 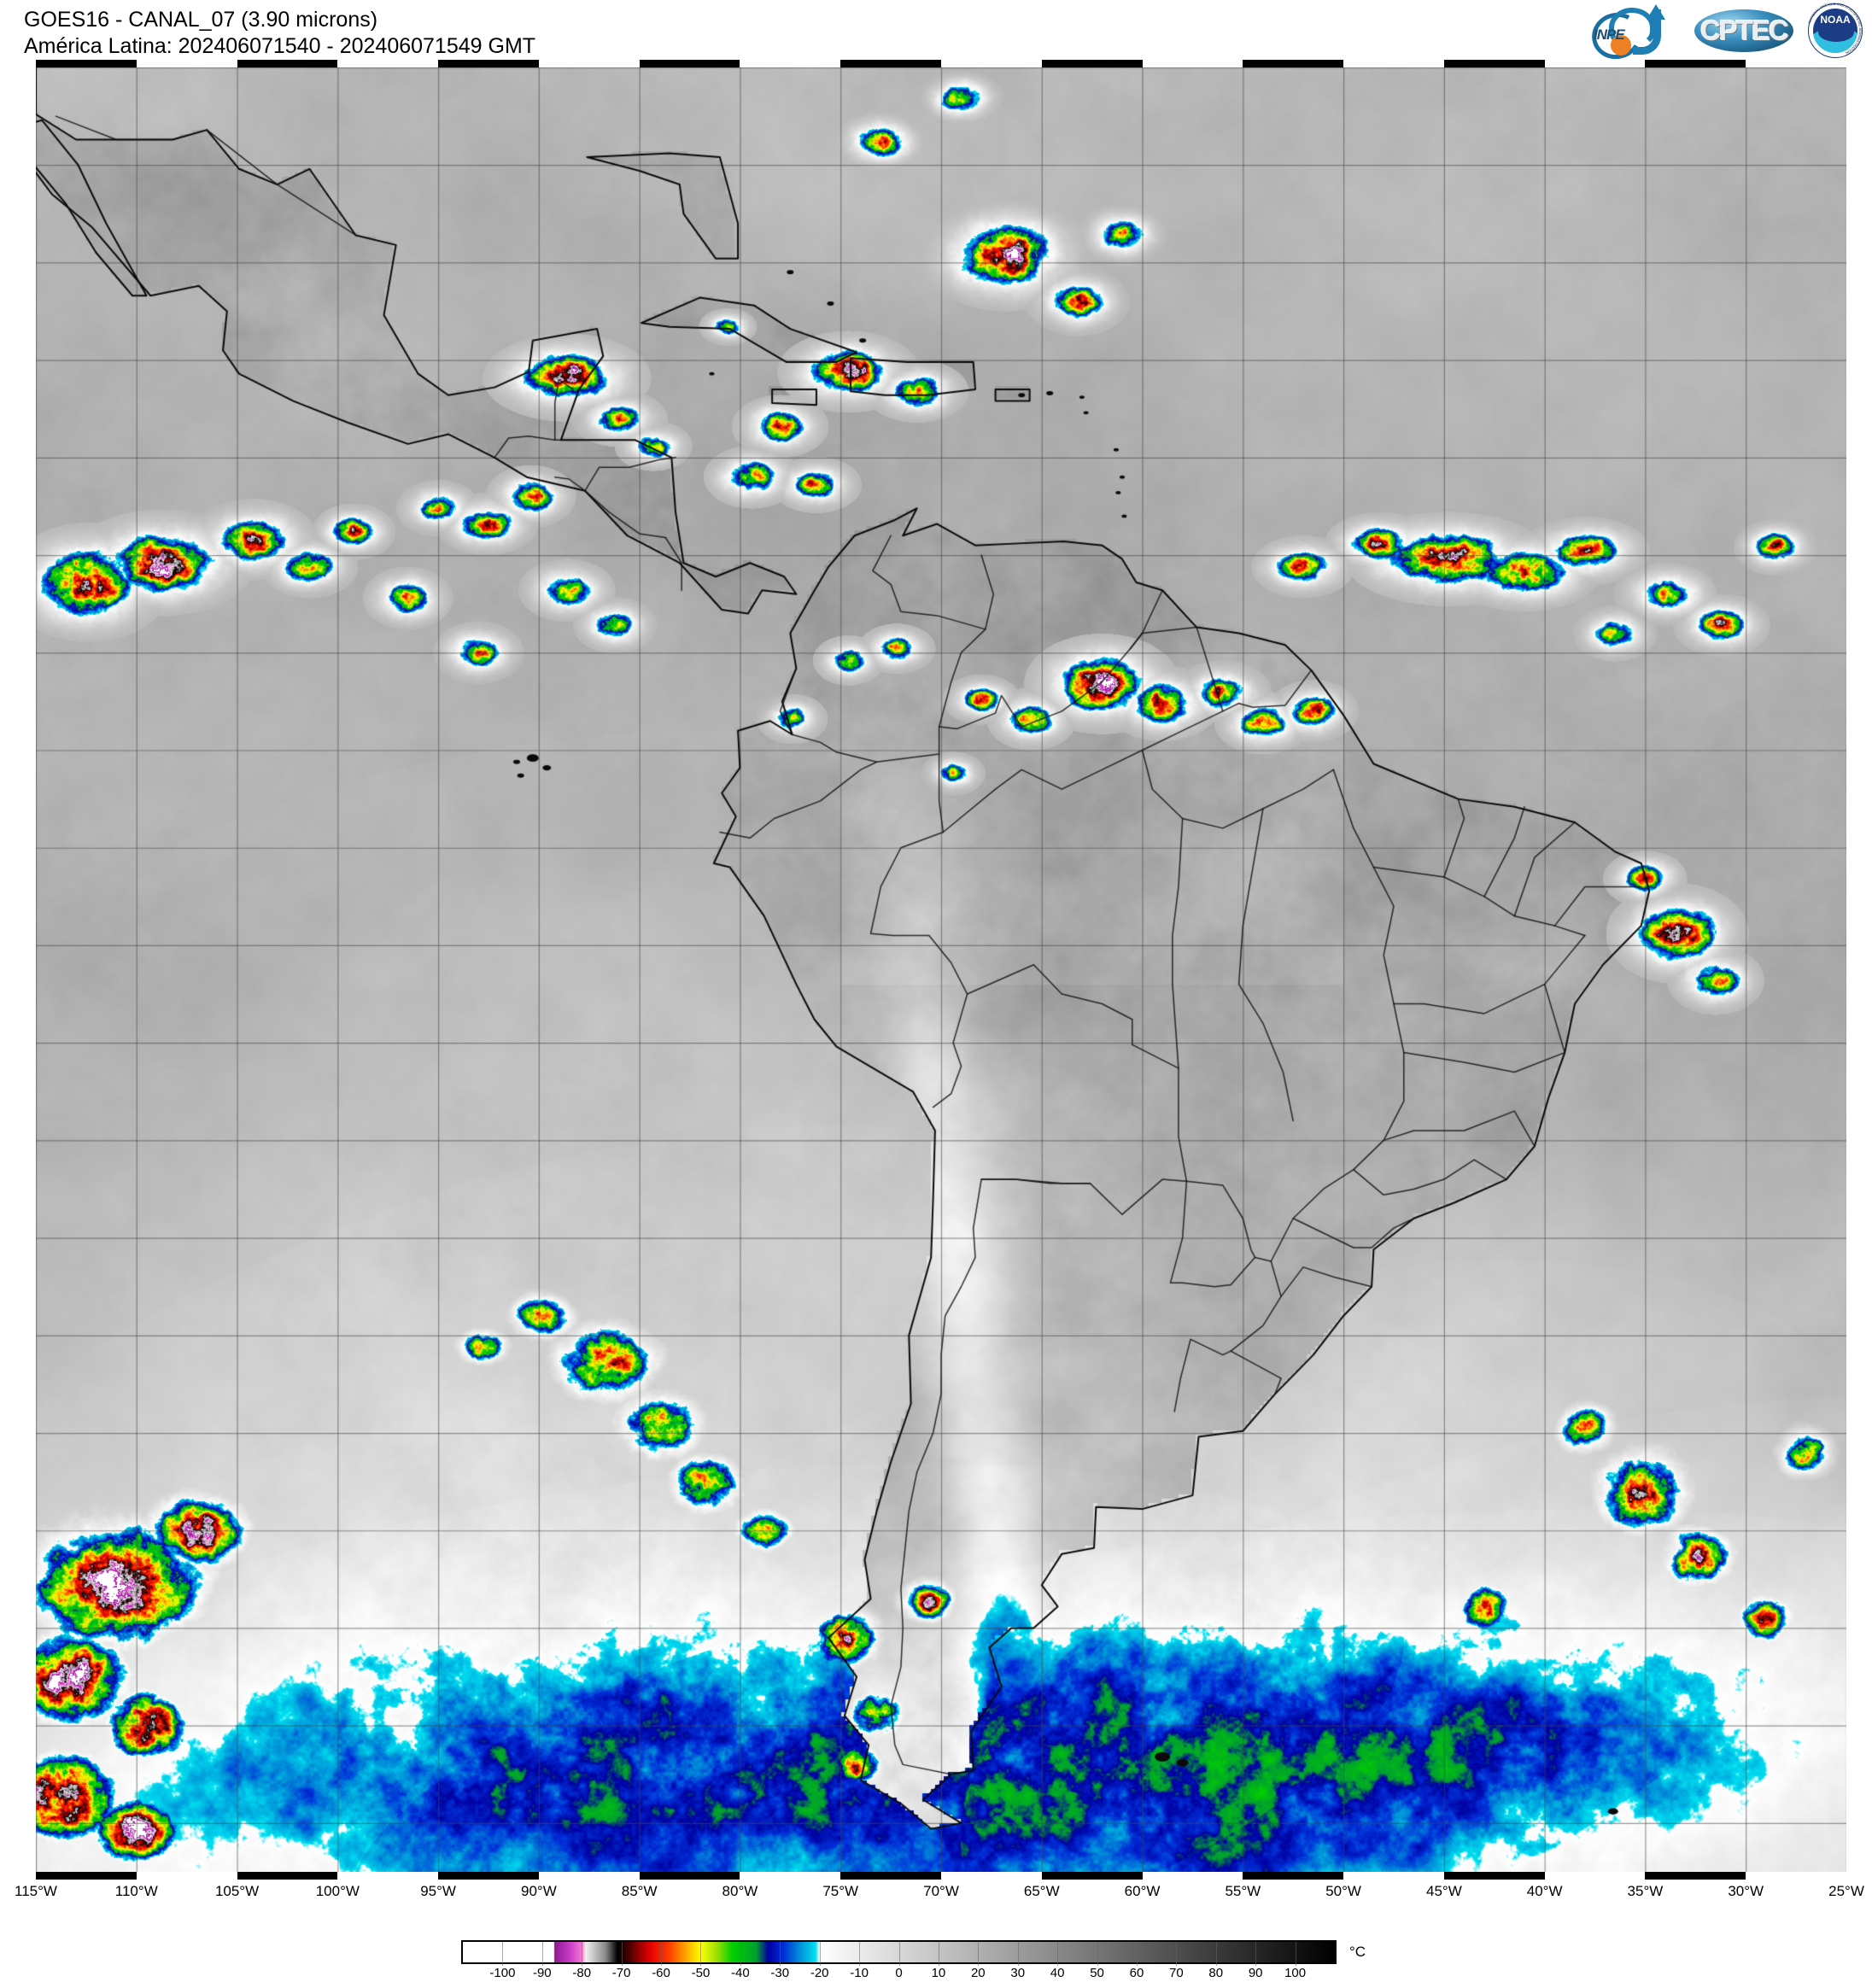 What do you see at coordinates (1142, 1891) in the screenshot?
I see `lon-tick-label: 60°W` at bounding box center [1142, 1891].